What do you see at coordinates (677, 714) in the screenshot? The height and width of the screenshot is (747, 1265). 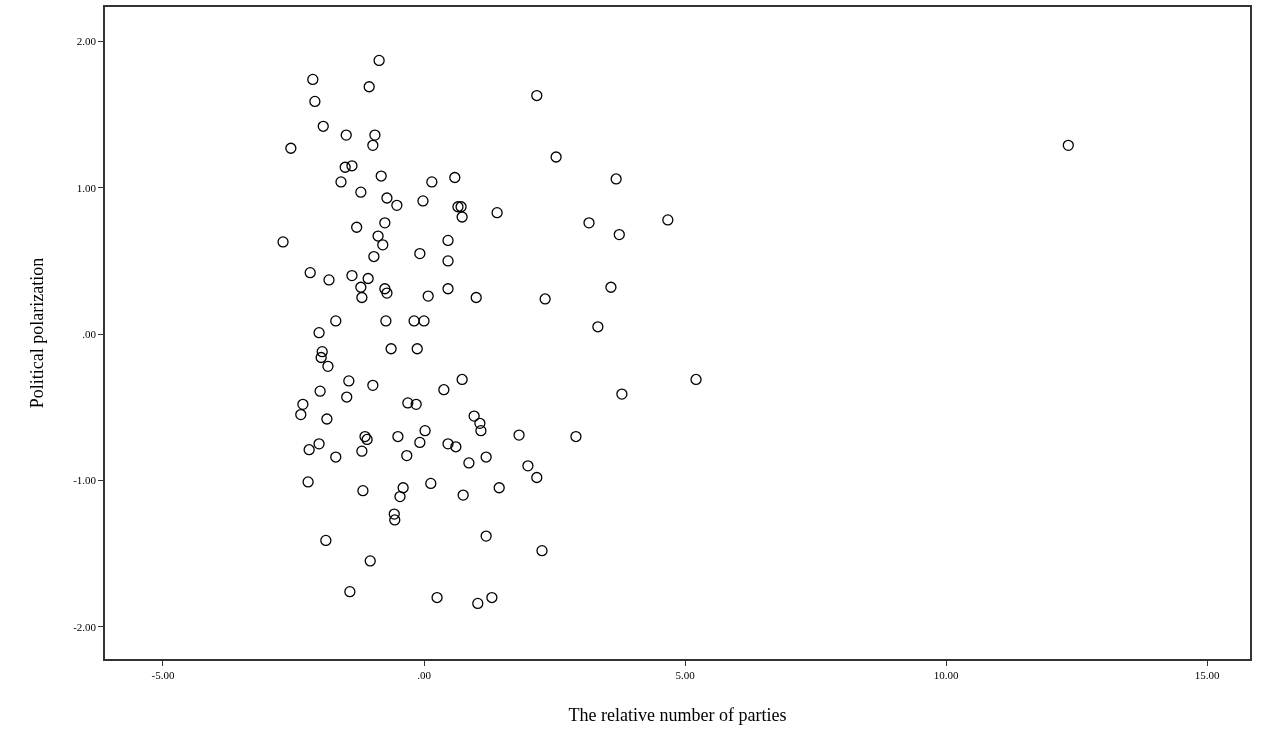 I see `x-axis-title: The relative number of parties` at bounding box center [677, 714].